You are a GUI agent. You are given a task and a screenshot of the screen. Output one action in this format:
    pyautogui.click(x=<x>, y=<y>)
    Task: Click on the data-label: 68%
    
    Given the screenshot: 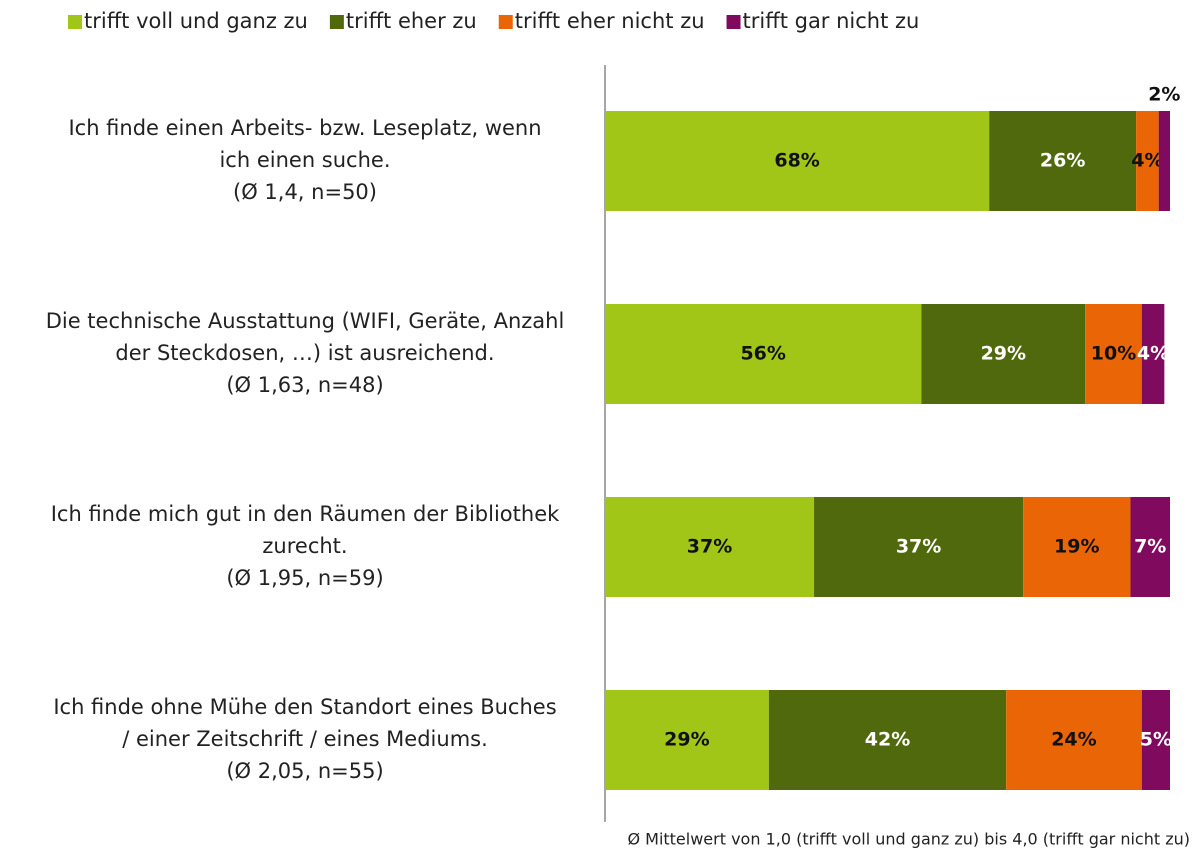 What is the action you would take?
    pyautogui.click(x=796, y=161)
    